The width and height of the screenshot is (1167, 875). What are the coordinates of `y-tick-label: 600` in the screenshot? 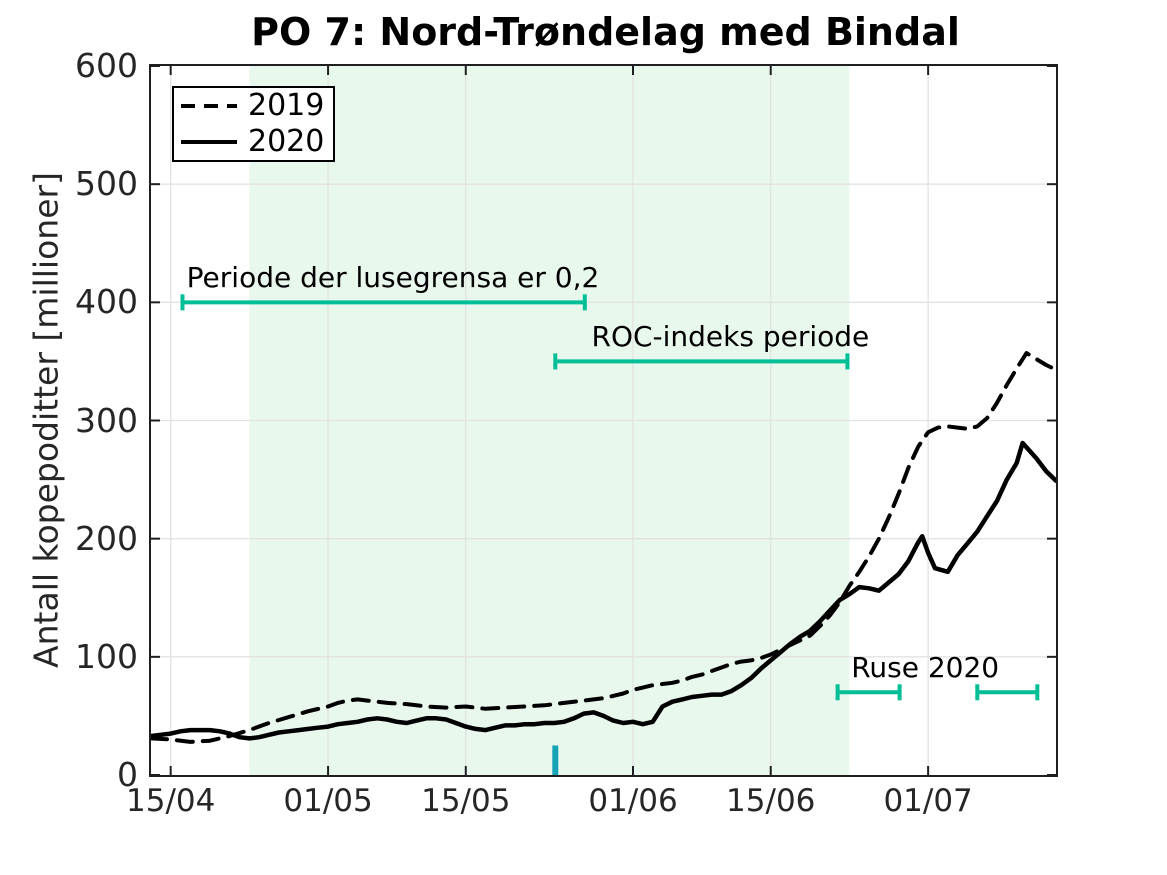 It's located at (106, 65).